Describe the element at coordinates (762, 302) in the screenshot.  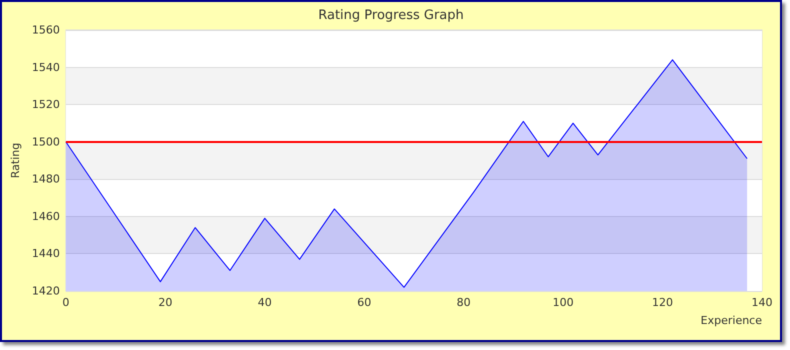
I see `x-tick-label: 140` at that location.